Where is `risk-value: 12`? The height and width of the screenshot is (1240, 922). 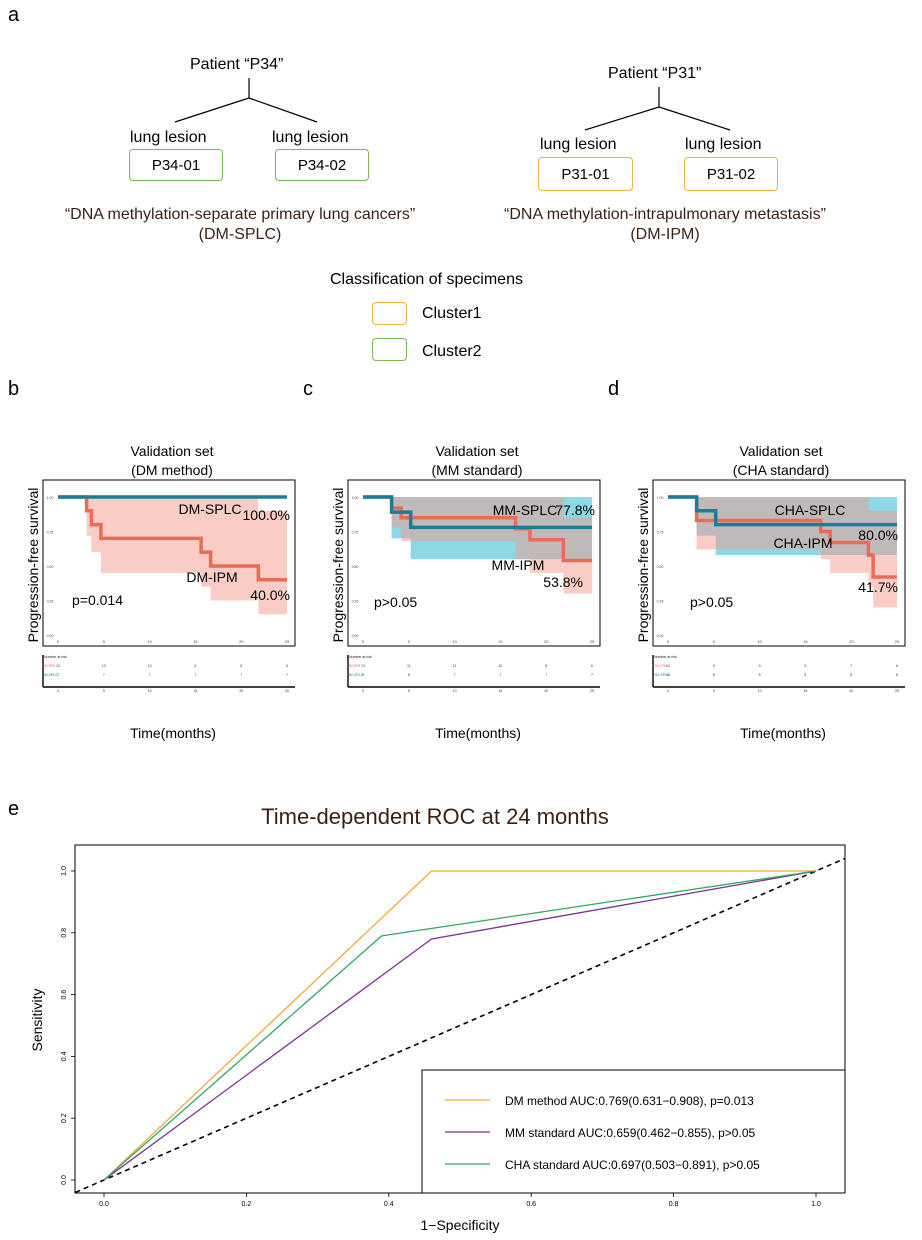 risk-value: 12 is located at coordinates (668, 666).